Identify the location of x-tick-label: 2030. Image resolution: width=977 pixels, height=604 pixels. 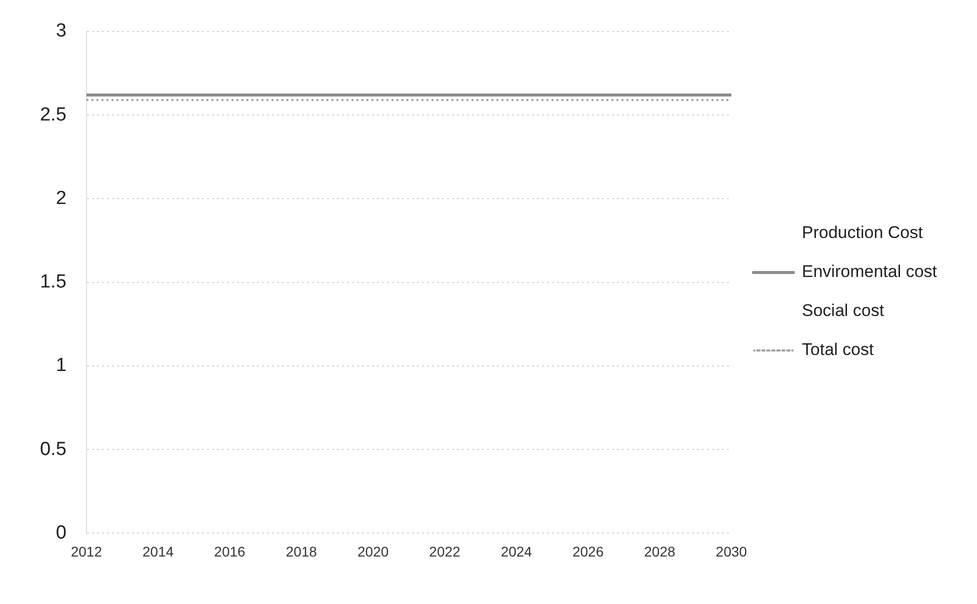
(732, 551).